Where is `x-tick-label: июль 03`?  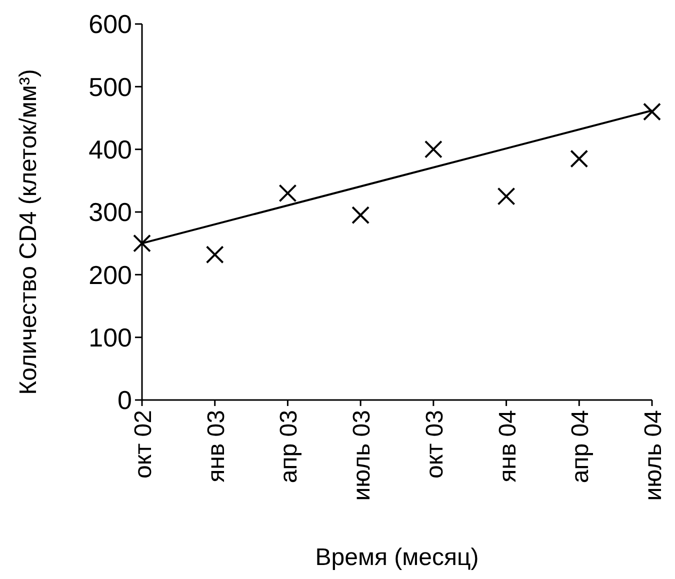 x-tick-label: июль 03 is located at coordinates (362, 455).